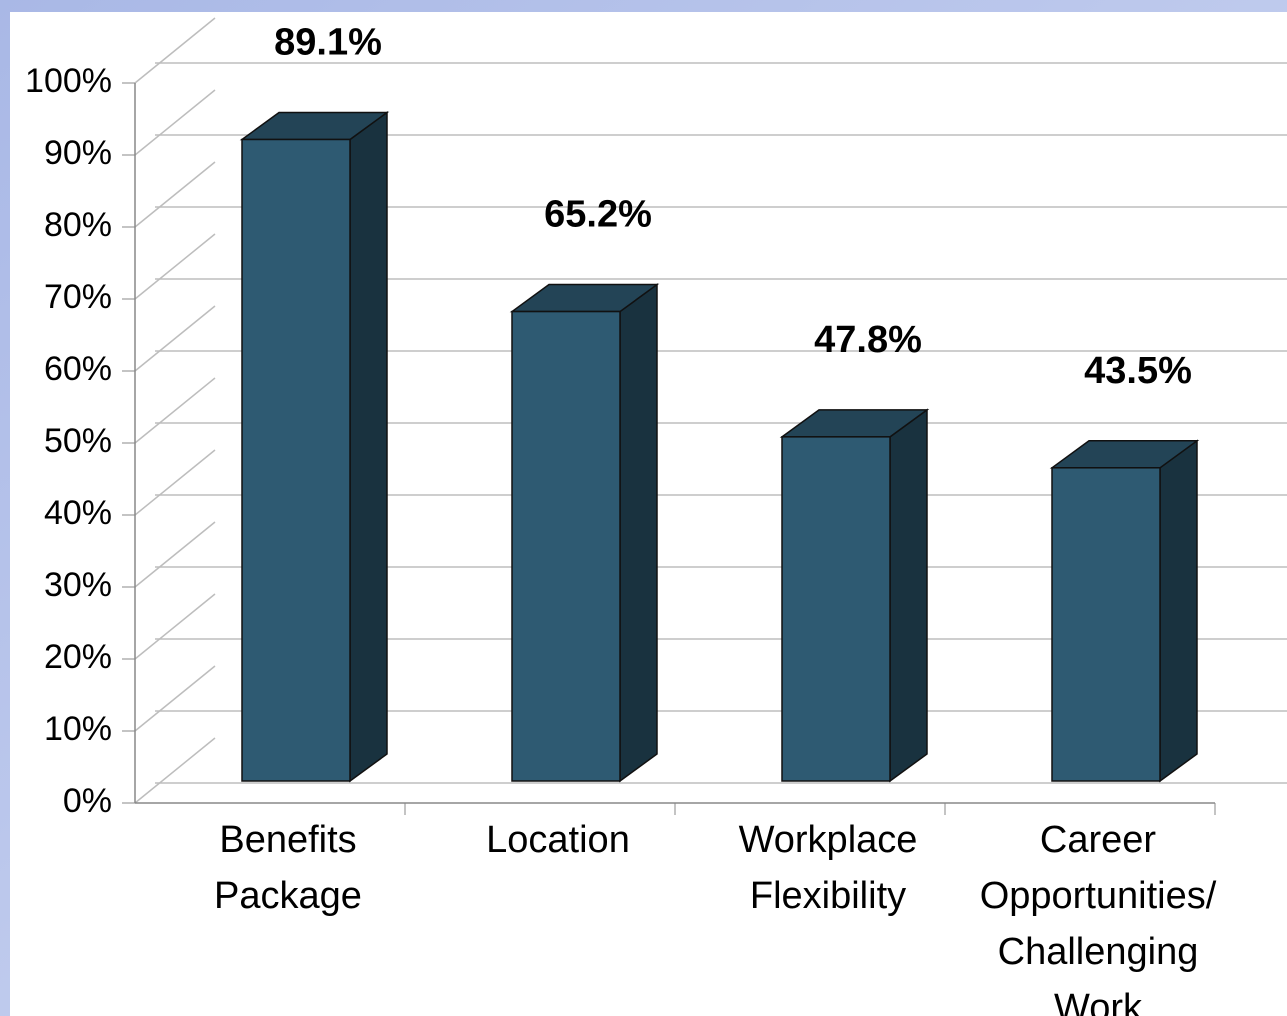 The height and width of the screenshot is (1016, 1287). I want to click on x-tick-line: Location, so click(558, 840).